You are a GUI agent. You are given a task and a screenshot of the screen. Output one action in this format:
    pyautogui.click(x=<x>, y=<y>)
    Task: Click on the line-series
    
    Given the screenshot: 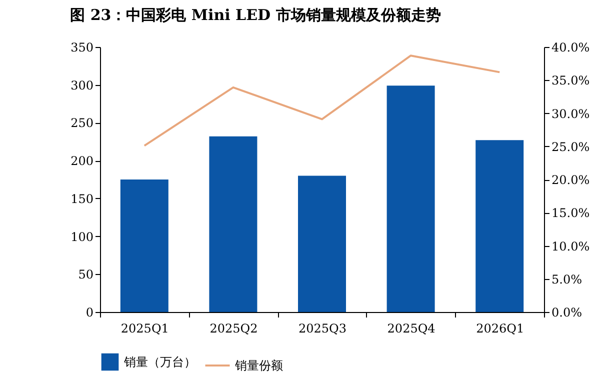 What is the action you would take?
    pyautogui.click(x=322, y=100)
    